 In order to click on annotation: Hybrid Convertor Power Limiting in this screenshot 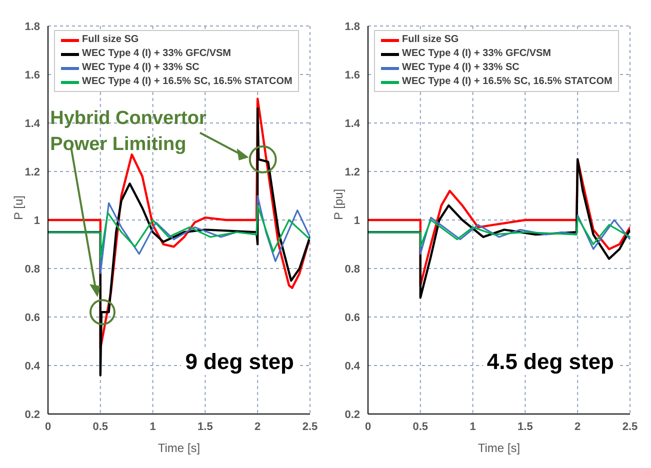, I will do `click(129, 132)`.